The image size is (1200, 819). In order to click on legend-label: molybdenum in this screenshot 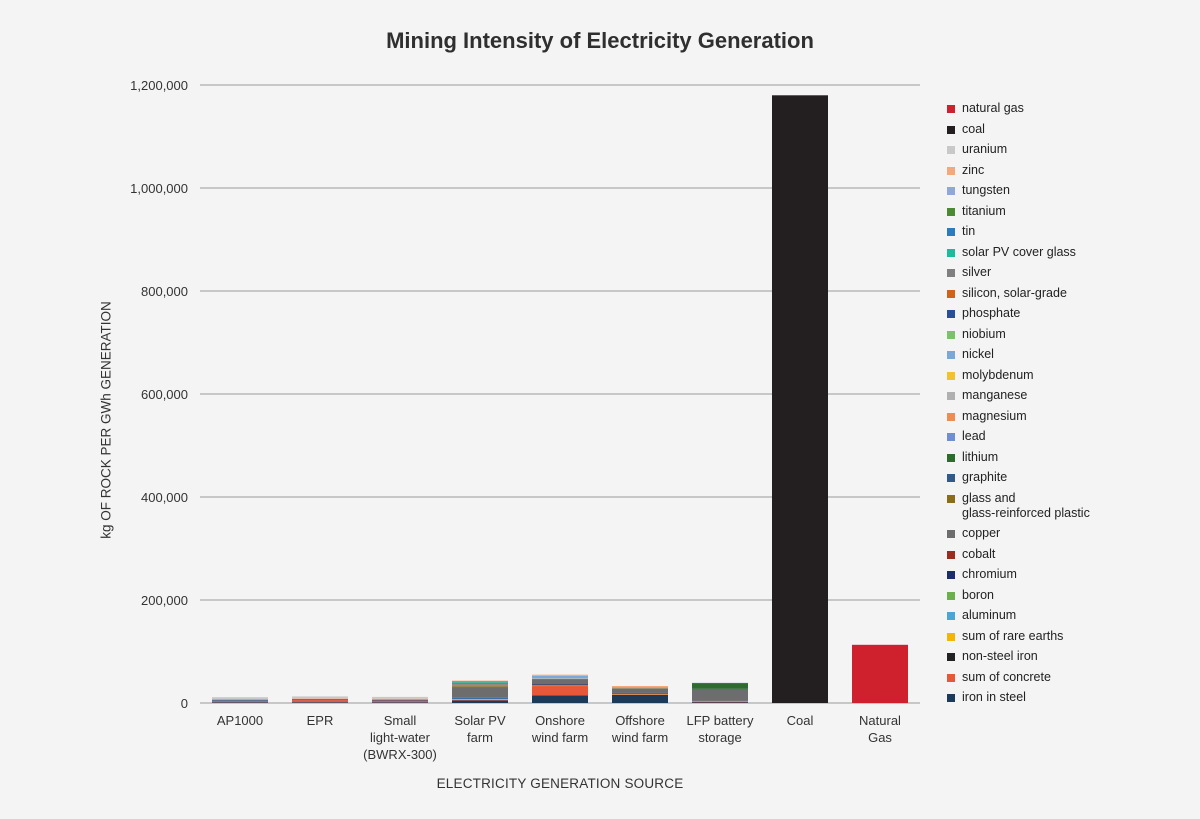, I will do `click(998, 374)`.